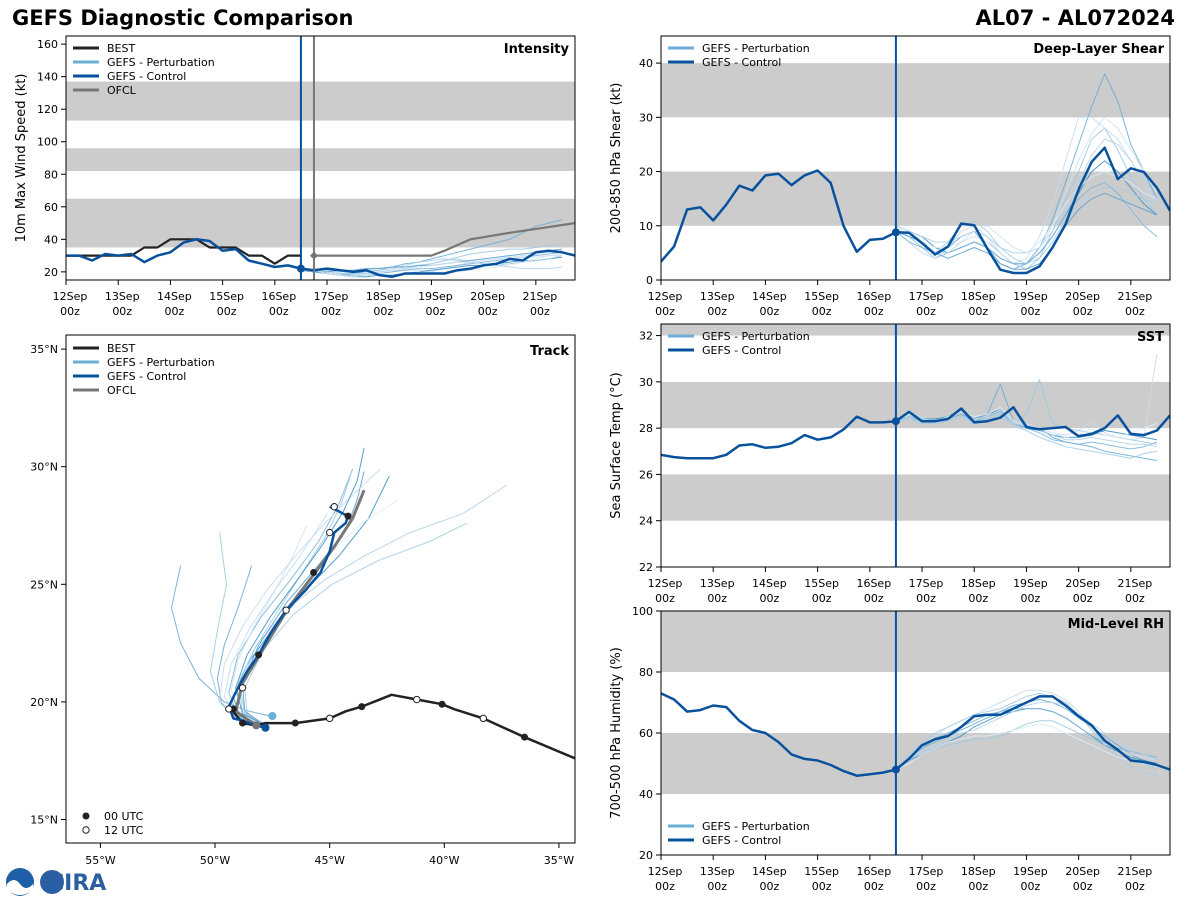 Image resolution: width=1200 pixels, height=900 pixels. What do you see at coordinates (183, 18) in the screenshot?
I see `figure-title: GEFS Diagnostic Comparison` at bounding box center [183, 18].